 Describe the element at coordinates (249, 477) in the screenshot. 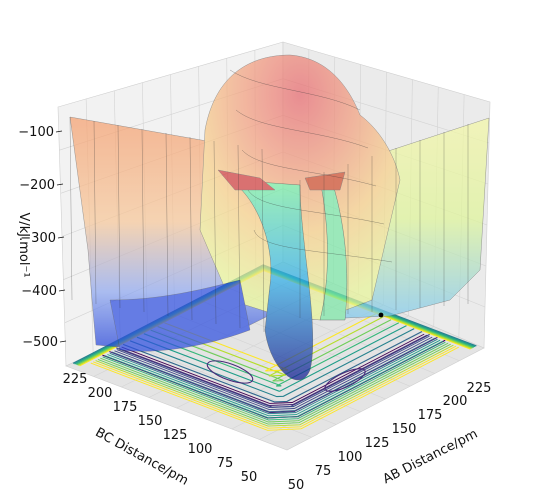

I see `bc-tick-label: 50` at that location.